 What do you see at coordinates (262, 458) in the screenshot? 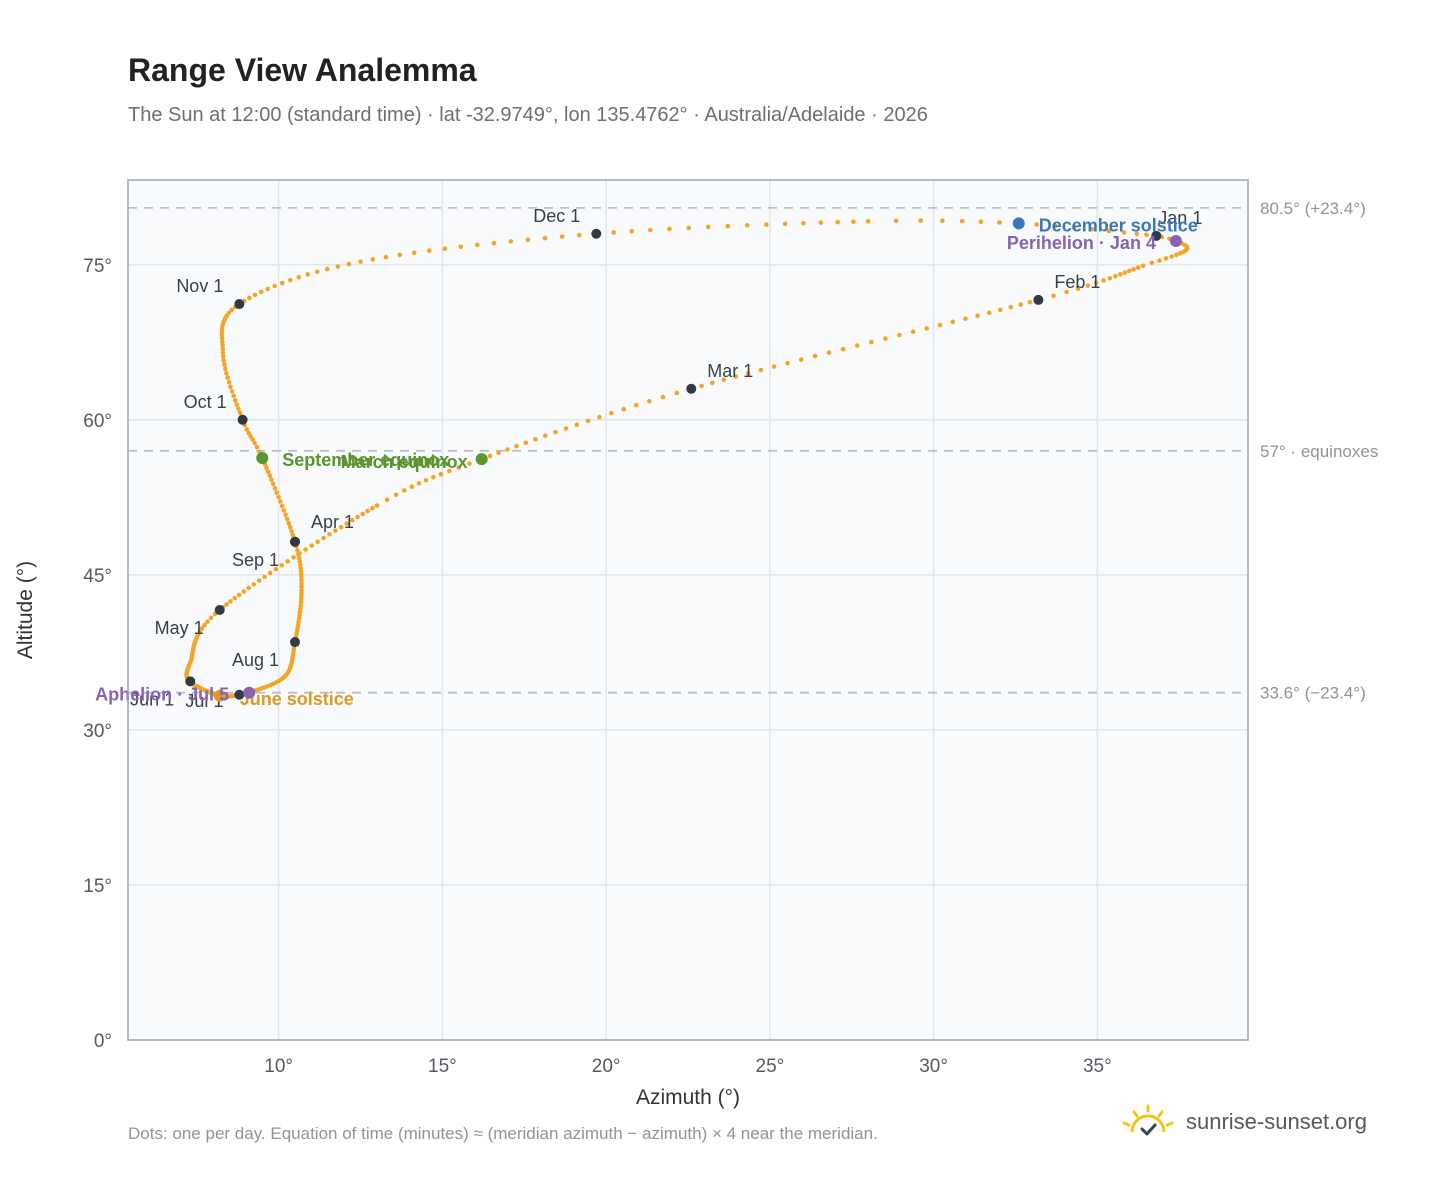
I see `event-marker` at bounding box center [262, 458].